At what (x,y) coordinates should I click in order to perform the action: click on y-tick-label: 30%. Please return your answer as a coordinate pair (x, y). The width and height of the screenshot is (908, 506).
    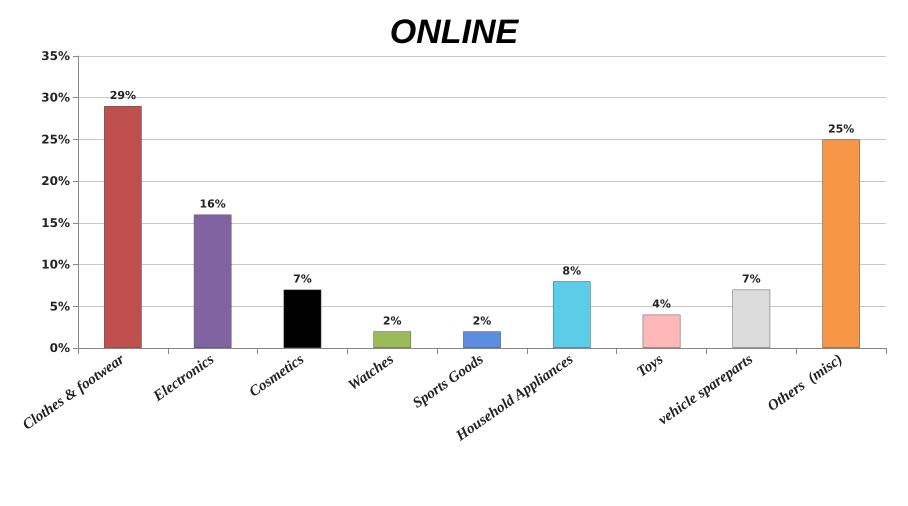
    Looking at the image, I should click on (55, 97).